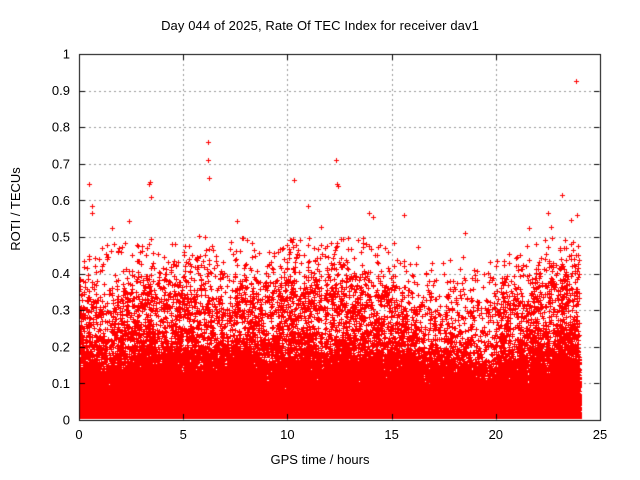  I want to click on x-axis-label: GPS time / hours, so click(320, 459).